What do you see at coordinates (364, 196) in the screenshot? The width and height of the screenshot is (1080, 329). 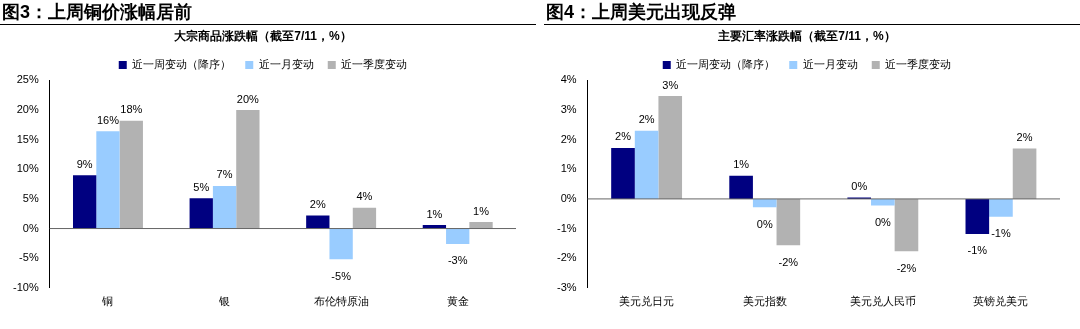 I see `data-label: 4%` at bounding box center [364, 196].